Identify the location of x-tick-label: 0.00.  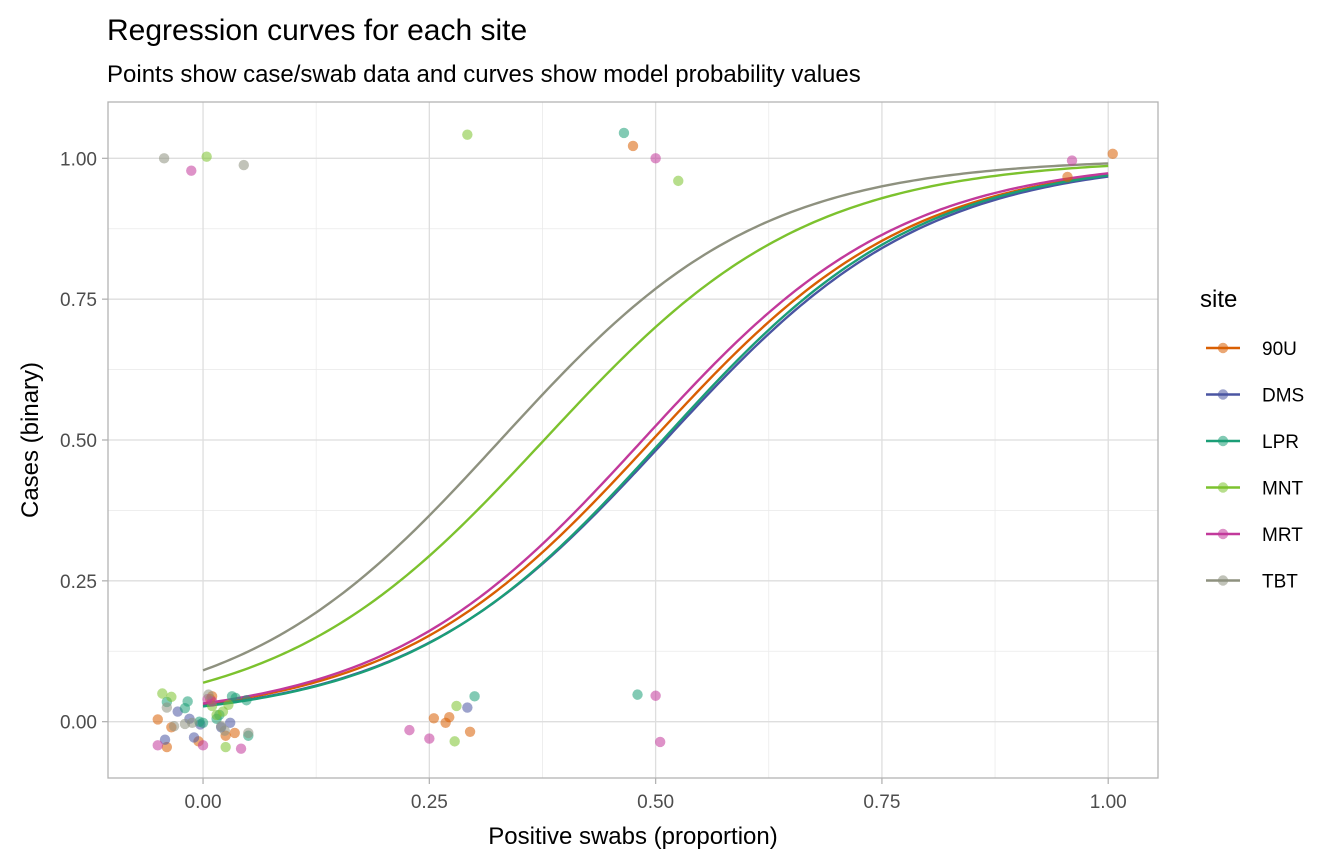
(203, 802).